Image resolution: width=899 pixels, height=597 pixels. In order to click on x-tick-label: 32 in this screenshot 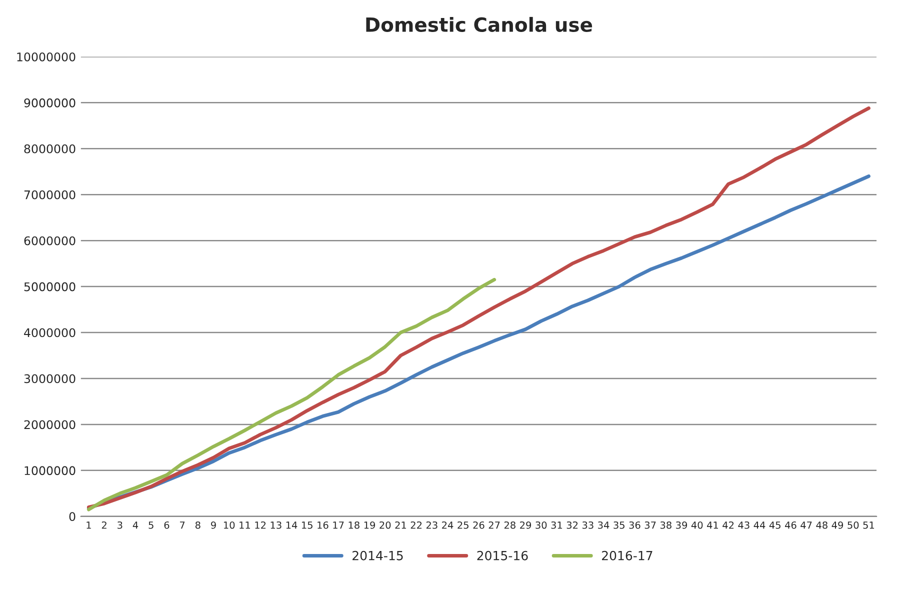, I will do `click(572, 525)`.